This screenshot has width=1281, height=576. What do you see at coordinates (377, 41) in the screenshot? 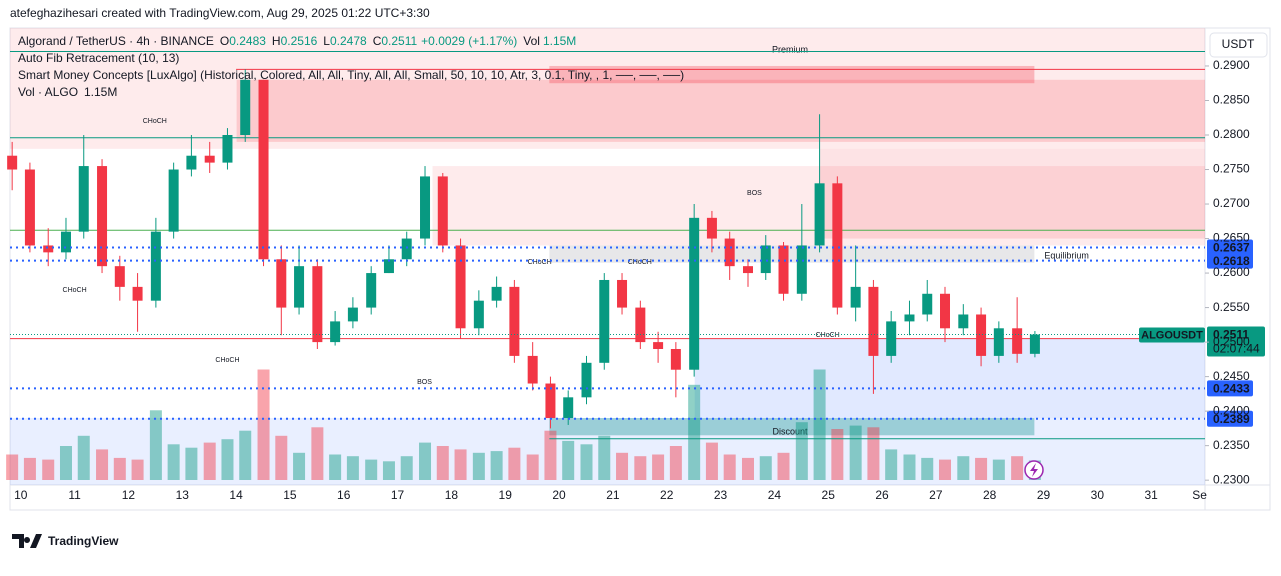
I see `legend-key: C` at bounding box center [377, 41].